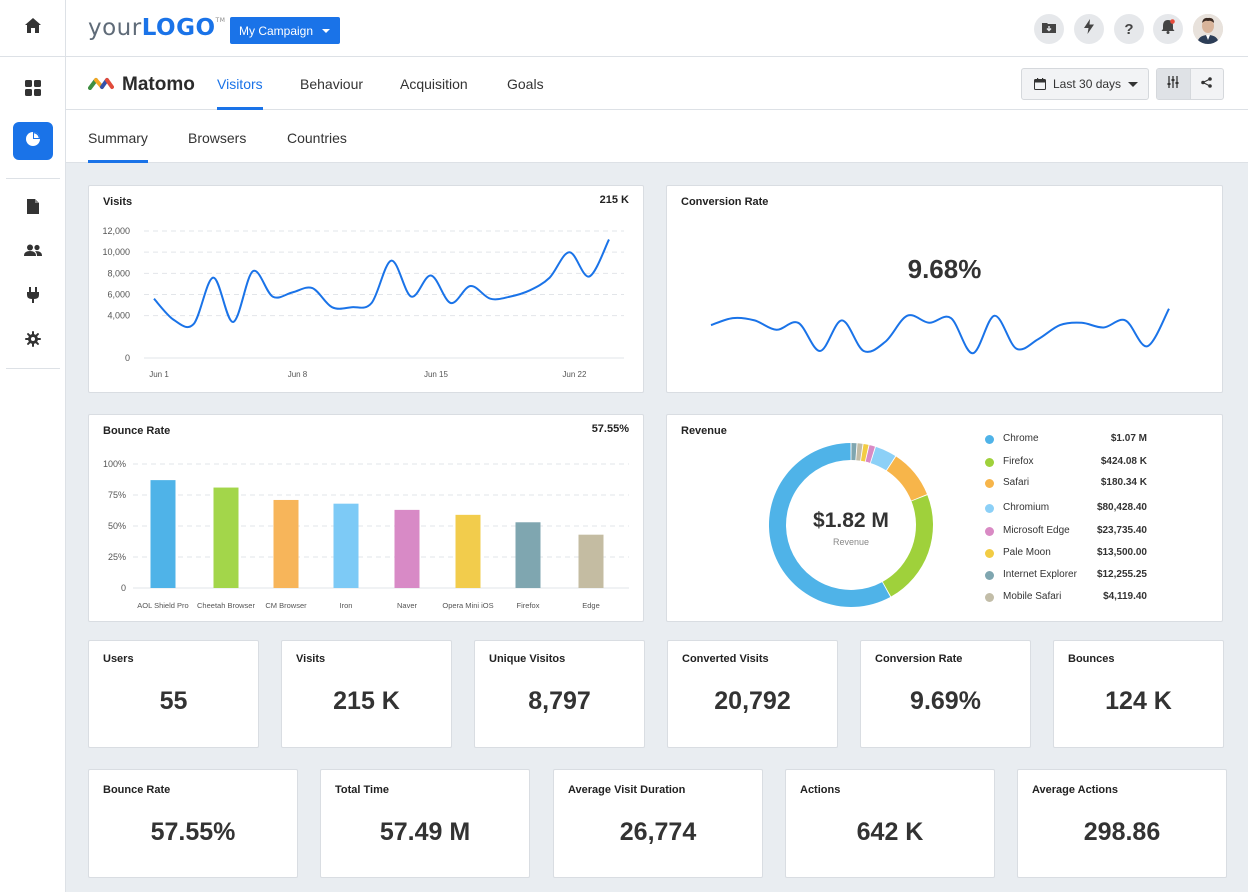 This screenshot has height=892, width=1248. I want to click on revenue-title: Revenue, so click(704, 431).